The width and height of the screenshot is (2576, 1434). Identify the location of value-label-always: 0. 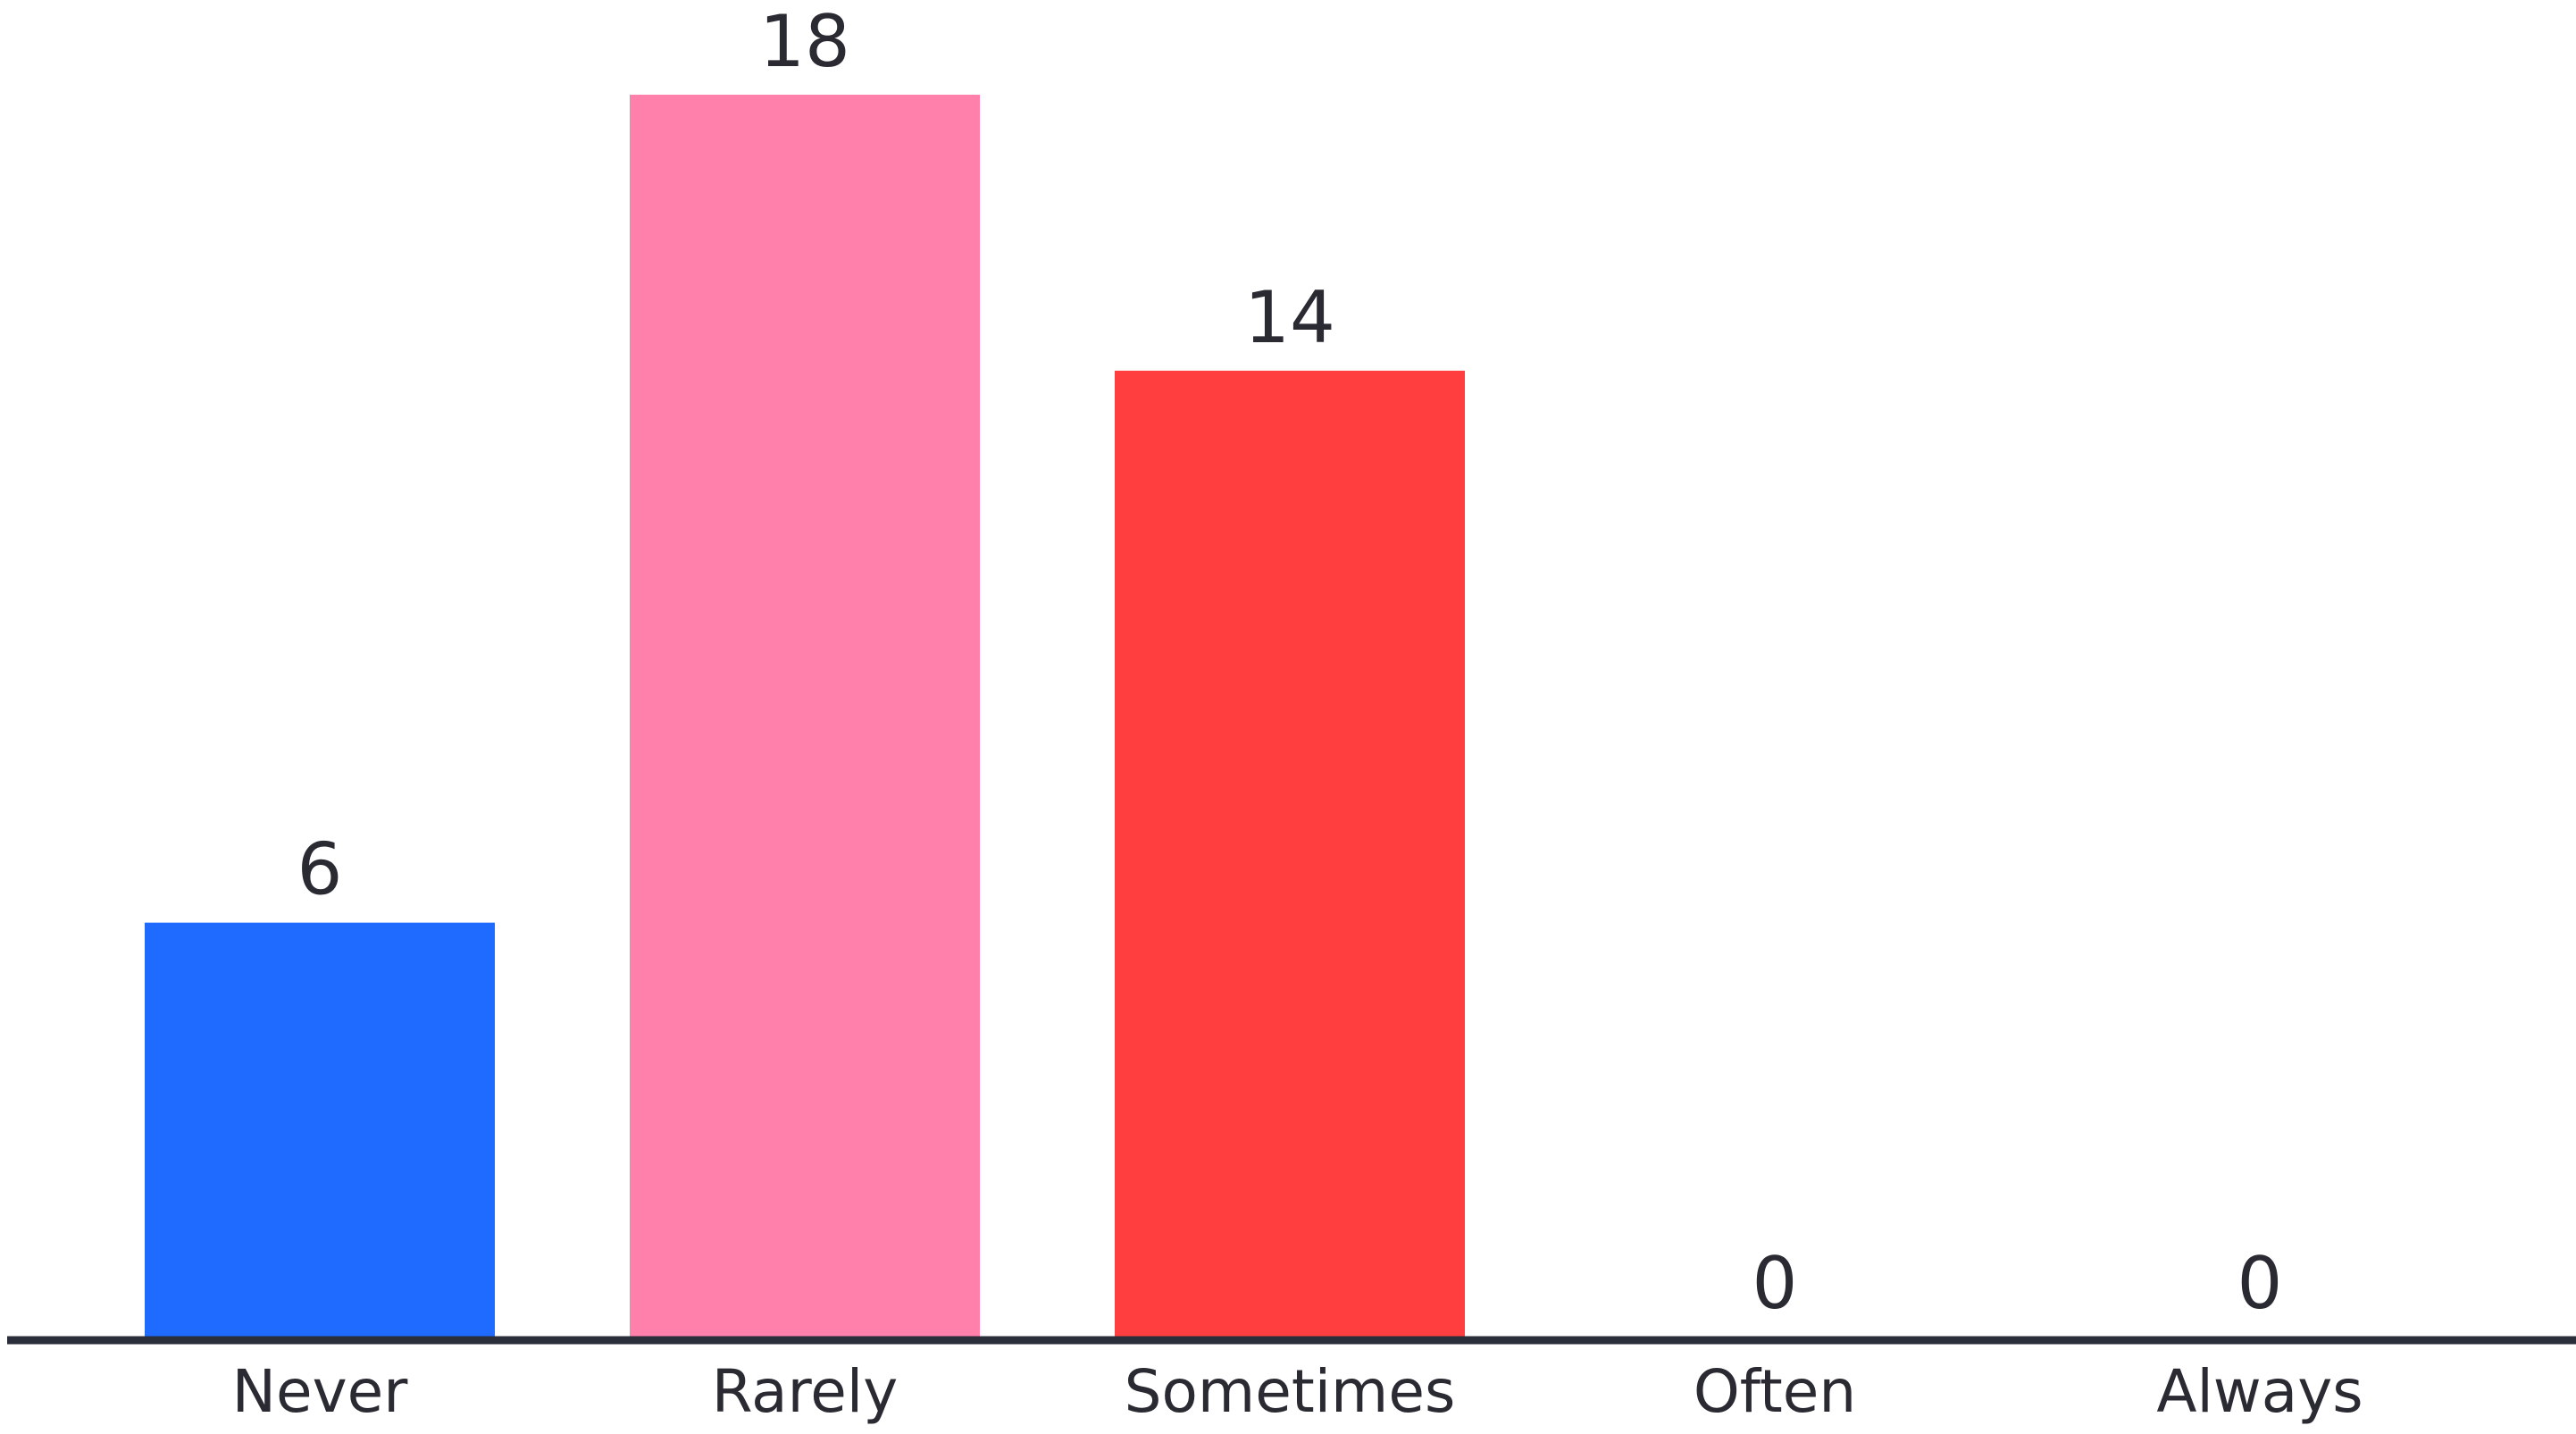
(2260, 1283).